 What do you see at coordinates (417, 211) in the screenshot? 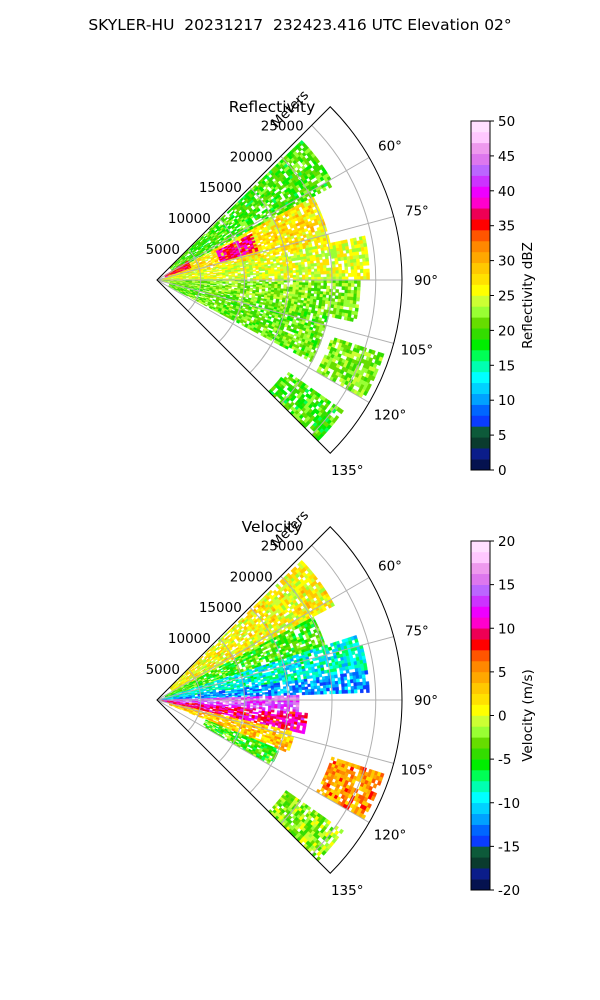
I see `angle-tick-label: 75°` at bounding box center [417, 211].